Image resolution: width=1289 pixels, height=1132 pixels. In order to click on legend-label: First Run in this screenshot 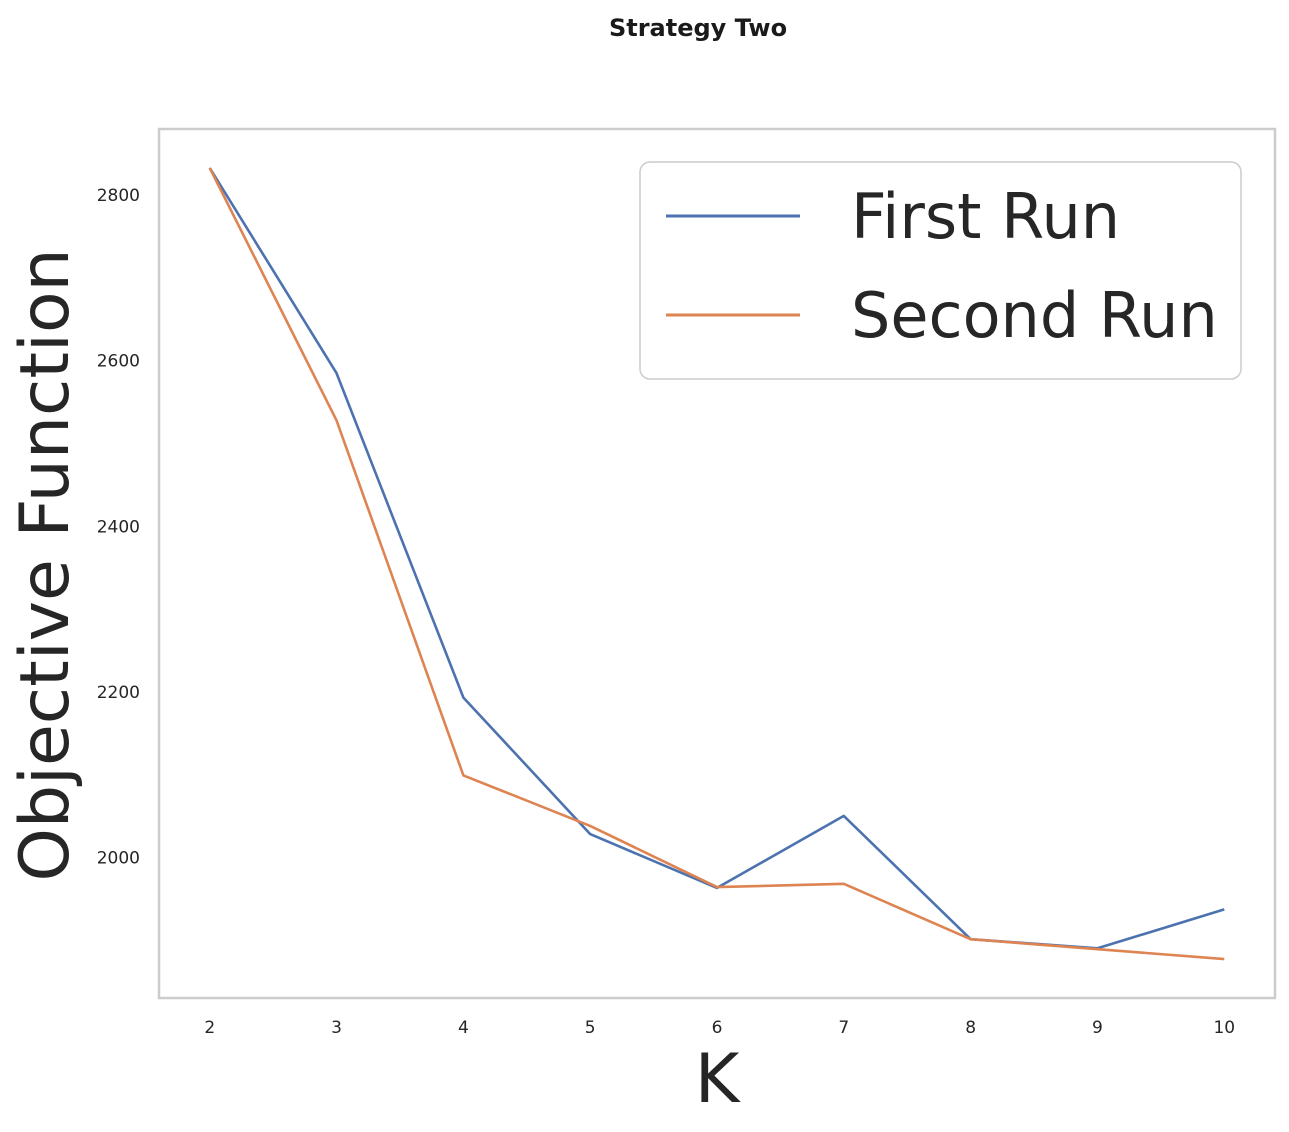, I will do `click(985, 216)`.